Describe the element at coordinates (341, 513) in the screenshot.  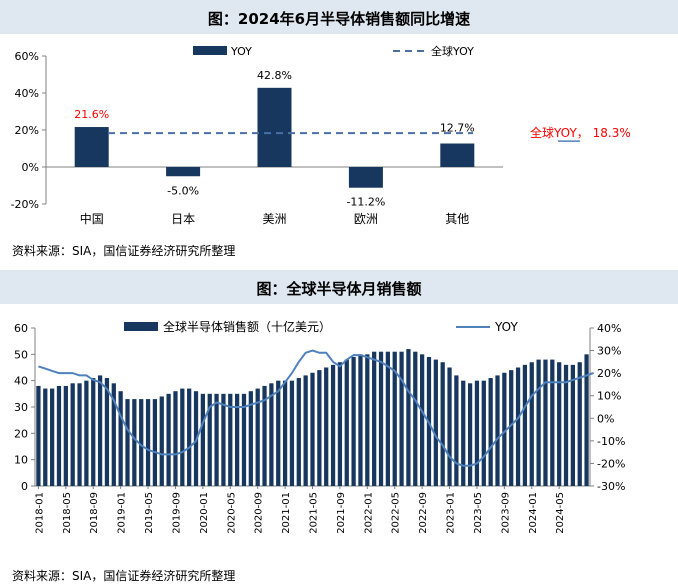
I see `x-tick-label: 2021-09` at that location.